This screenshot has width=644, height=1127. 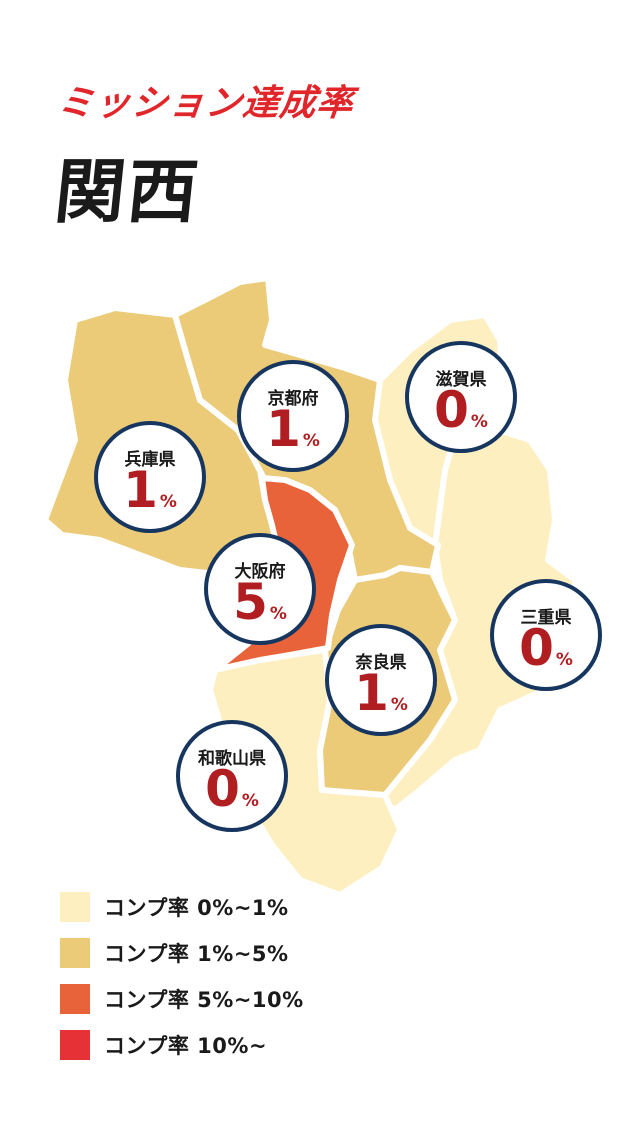 What do you see at coordinates (260, 572) in the screenshot?
I see `prefecture-name: 大阪府` at bounding box center [260, 572].